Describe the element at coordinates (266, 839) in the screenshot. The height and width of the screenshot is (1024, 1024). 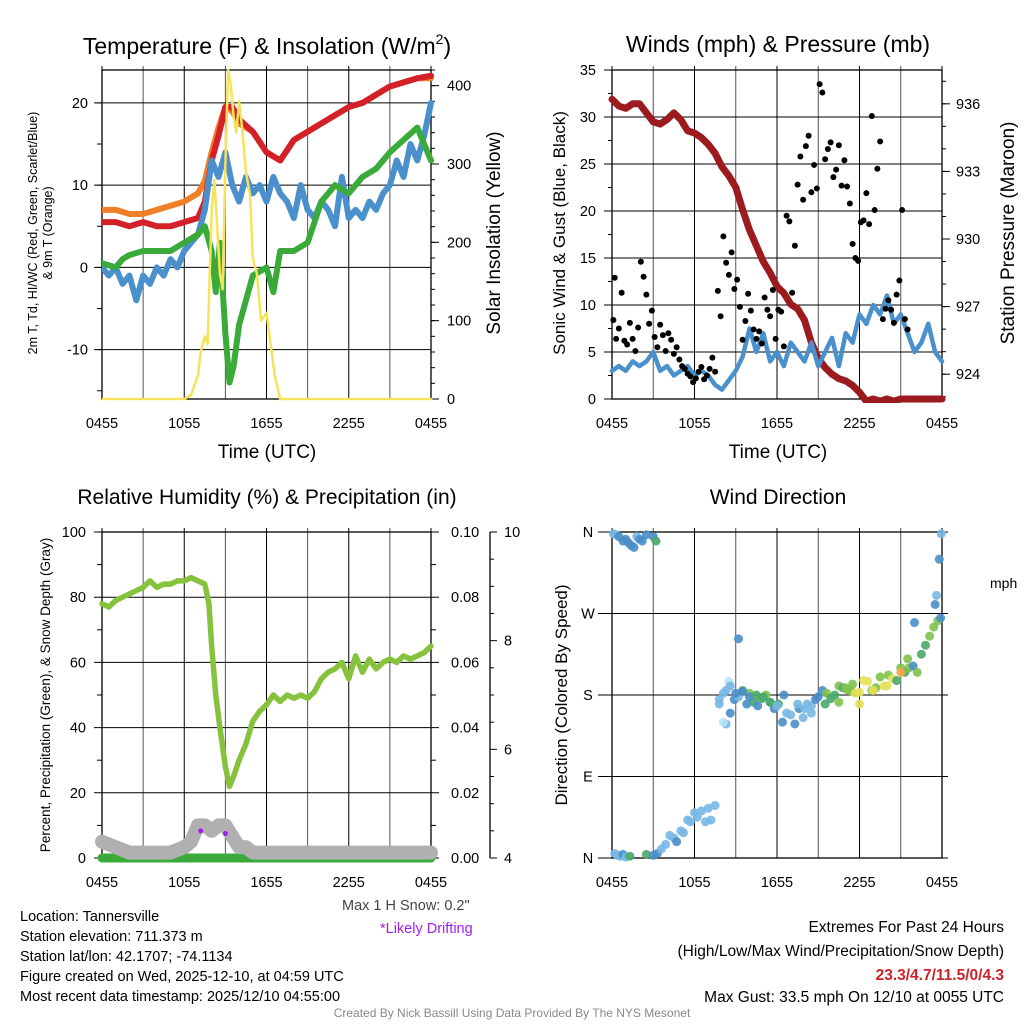
I see `series-snow-depth` at that location.